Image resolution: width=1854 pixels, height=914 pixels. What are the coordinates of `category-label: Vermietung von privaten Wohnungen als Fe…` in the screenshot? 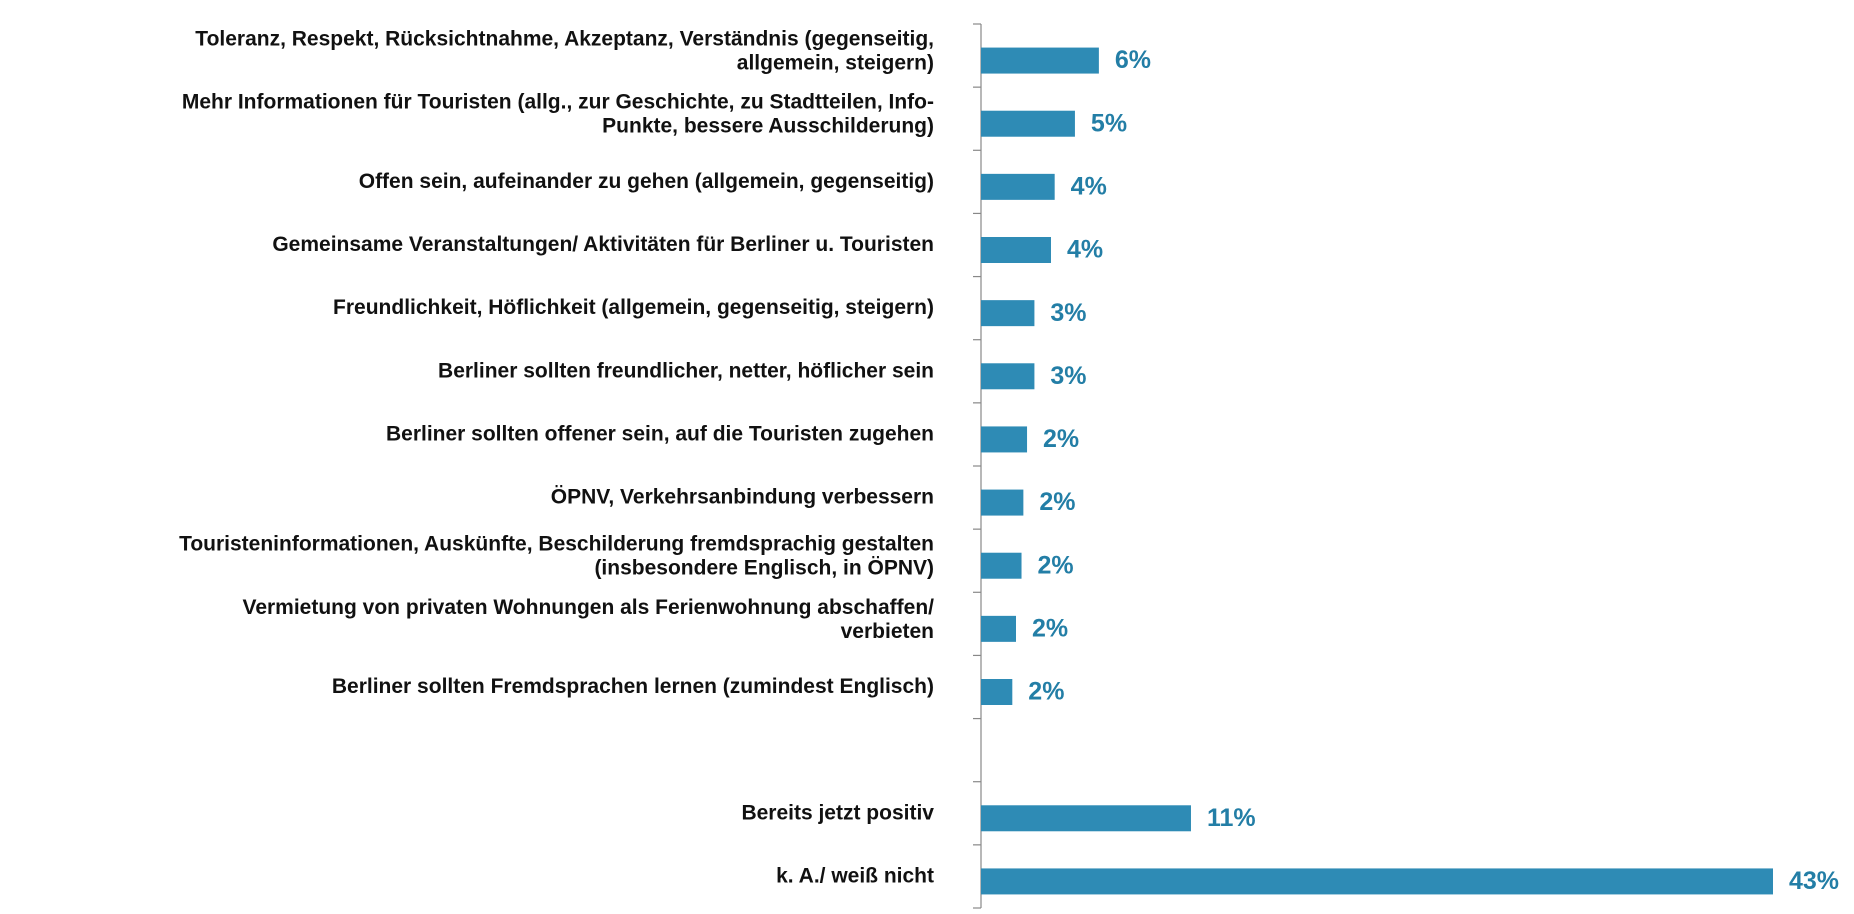 It's located at (588, 618).